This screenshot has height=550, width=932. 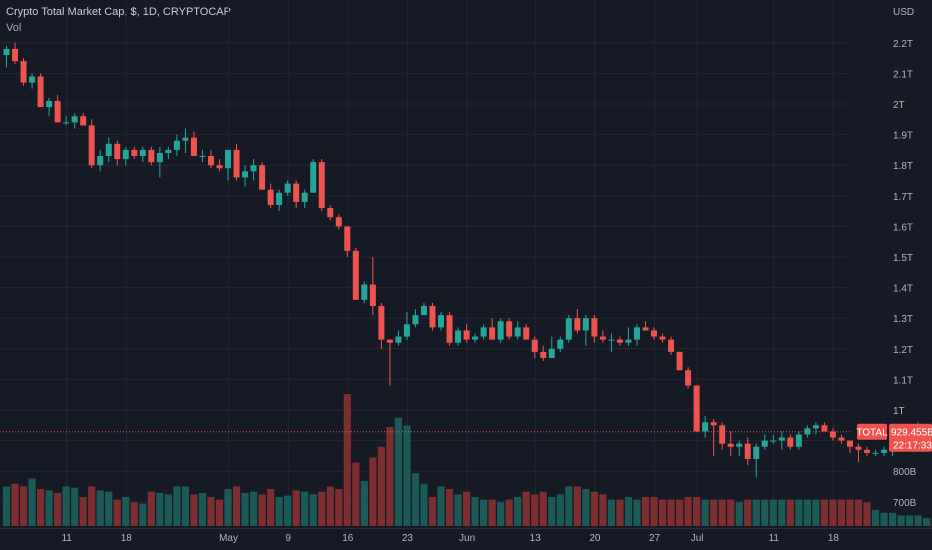 I want to click on price-tag-value-bg, so click(x=910, y=437).